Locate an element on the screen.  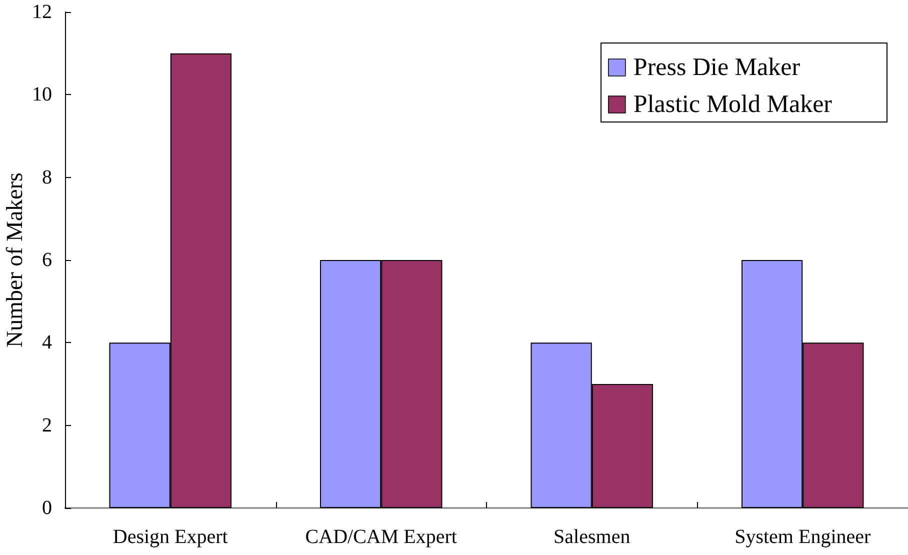
x-tick-label: CAD/CAM Expert is located at coordinates (381, 537).